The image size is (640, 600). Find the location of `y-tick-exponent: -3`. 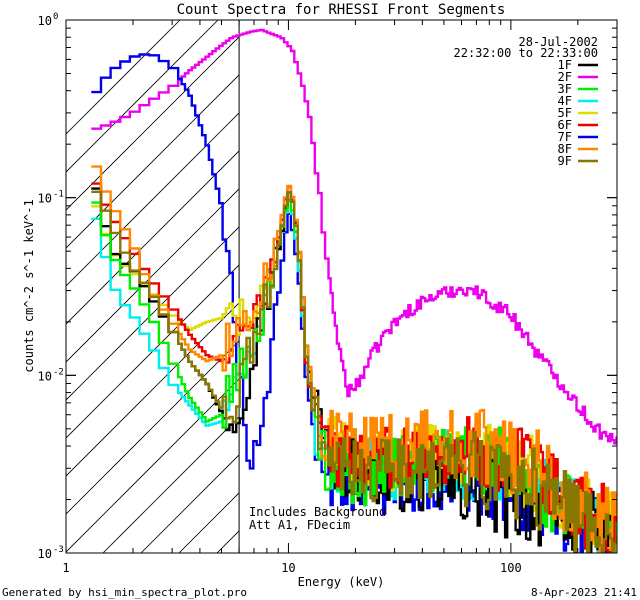

y-tick-exponent: -3 is located at coordinates (58, 550).